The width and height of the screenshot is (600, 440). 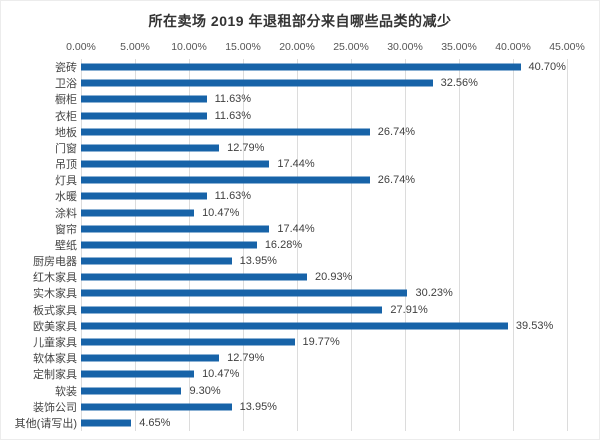 I want to click on category-label: 软装, so click(x=66, y=391).